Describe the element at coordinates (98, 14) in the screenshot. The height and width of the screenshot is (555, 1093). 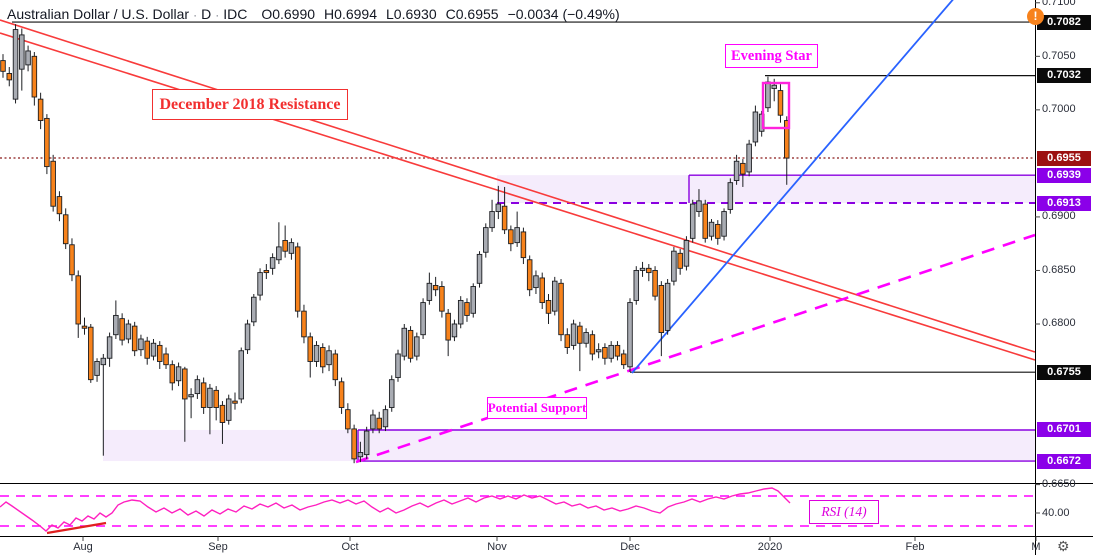
I see `symbol-title: Australian Dollar / U.S. Dollar` at that location.